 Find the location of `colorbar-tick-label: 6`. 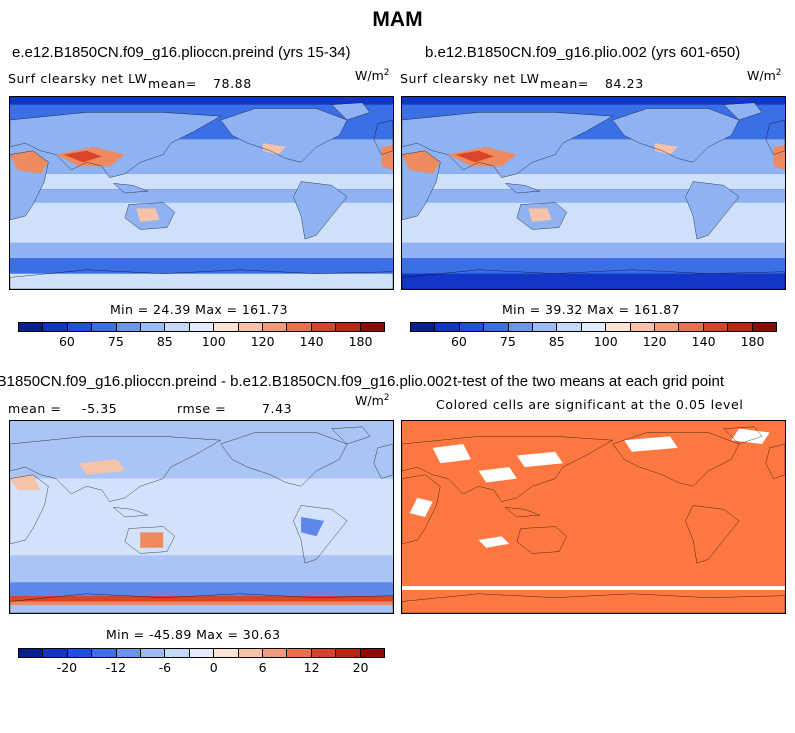

colorbar-tick-label: 6 is located at coordinates (262, 667).